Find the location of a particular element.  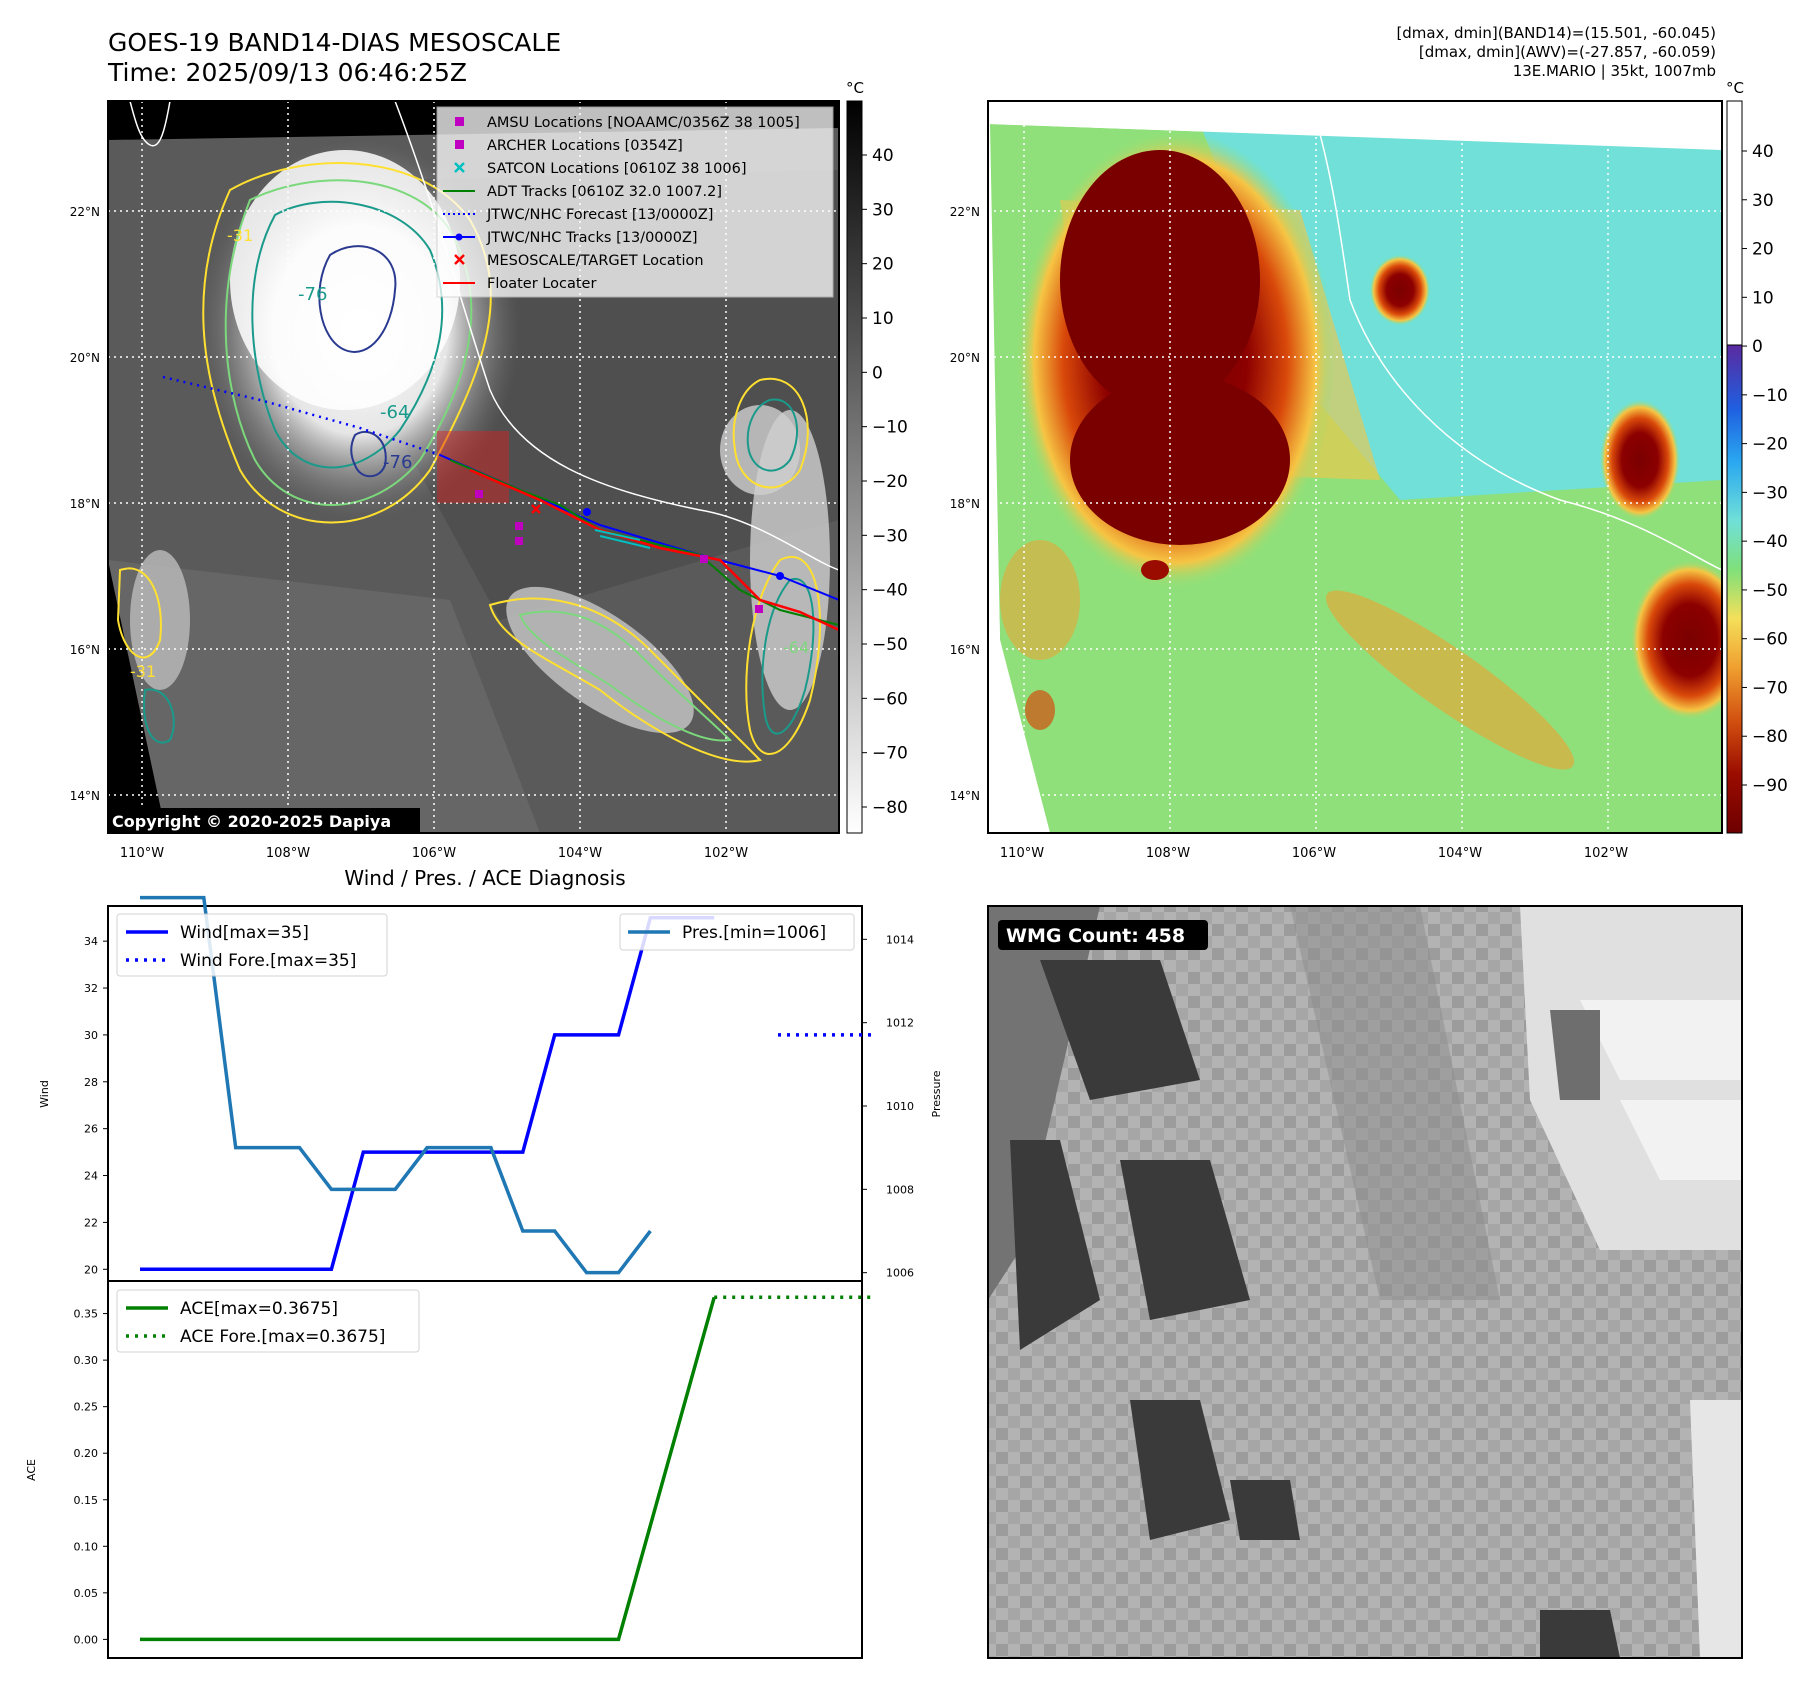

lon-label: 104°W is located at coordinates (580, 853).